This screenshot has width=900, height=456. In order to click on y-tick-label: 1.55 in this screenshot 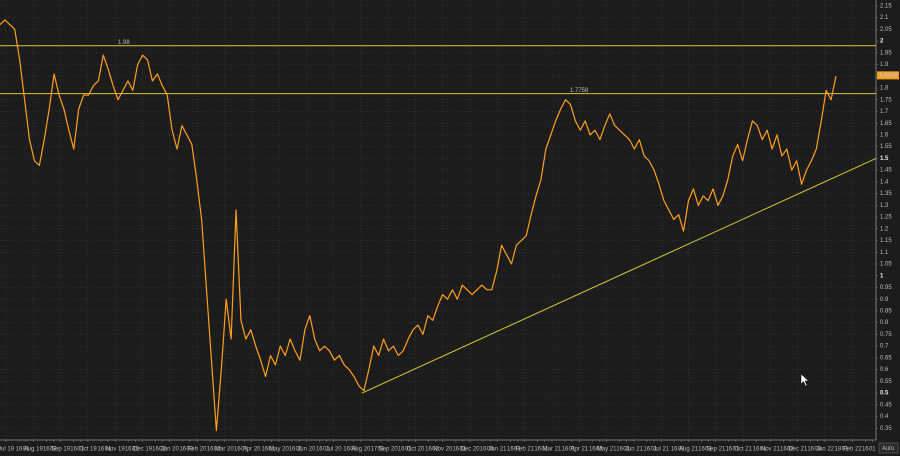, I will do `click(886, 147)`.